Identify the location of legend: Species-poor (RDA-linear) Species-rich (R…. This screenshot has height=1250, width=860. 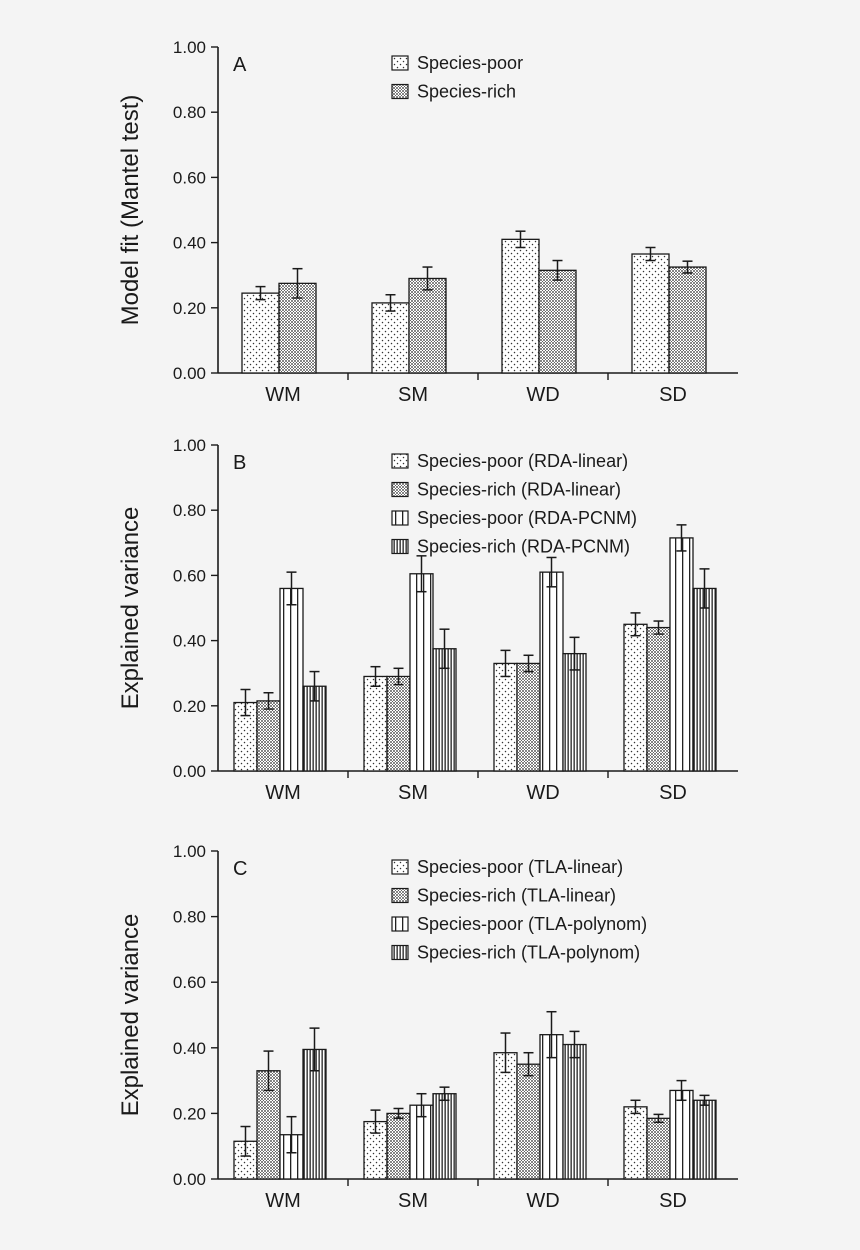
(514, 504).